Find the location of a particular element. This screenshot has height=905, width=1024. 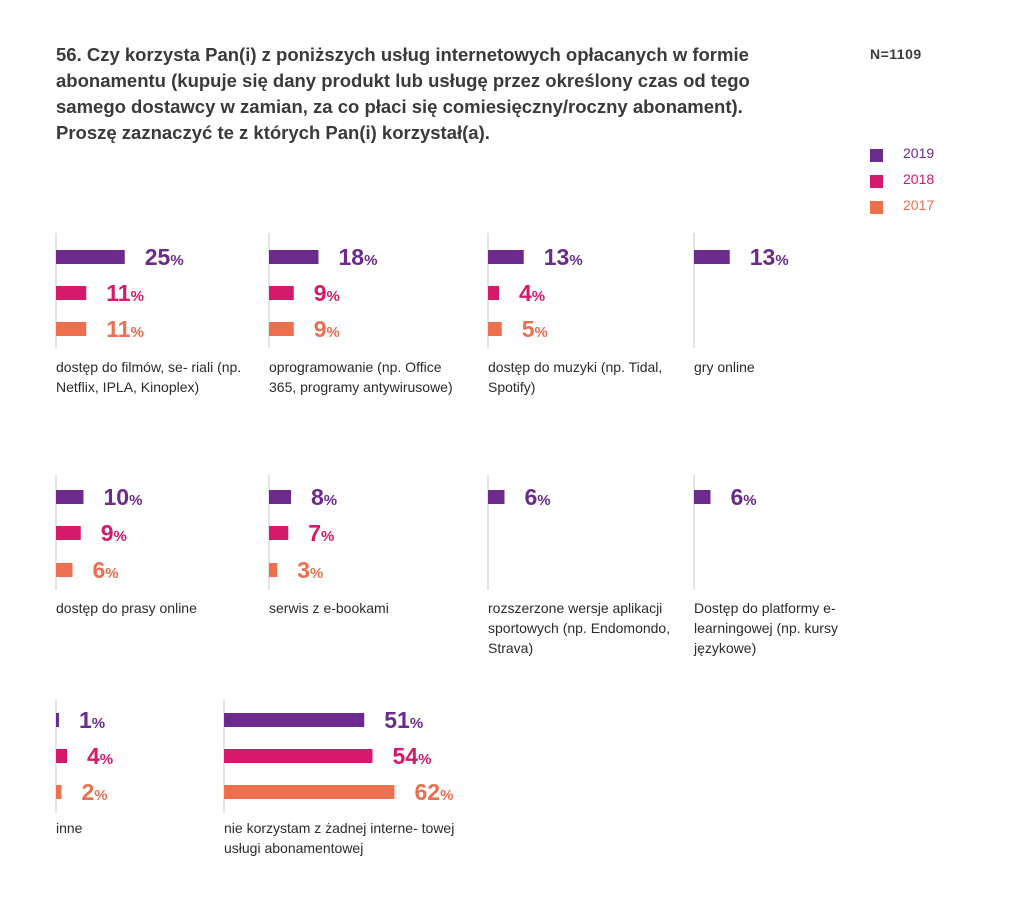

data-label-2019: 51% is located at coordinates (403, 720).